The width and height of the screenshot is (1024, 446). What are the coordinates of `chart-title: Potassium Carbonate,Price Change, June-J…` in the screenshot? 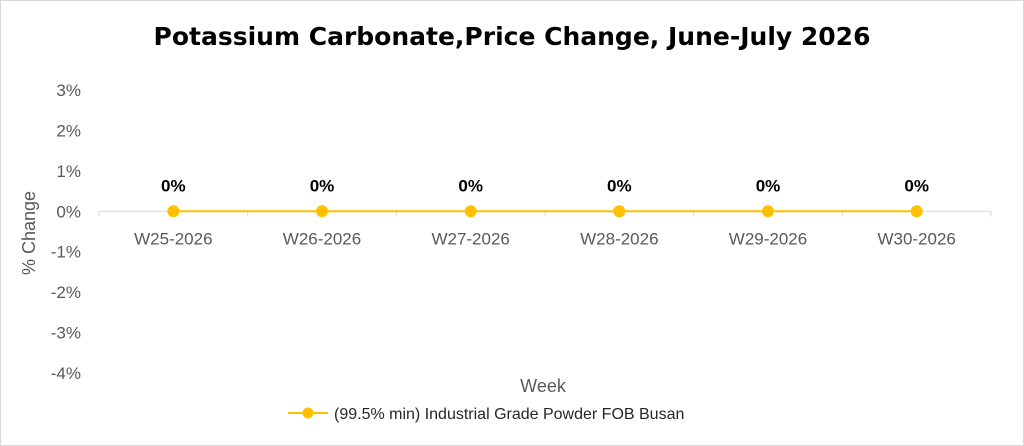 It's located at (512, 36).